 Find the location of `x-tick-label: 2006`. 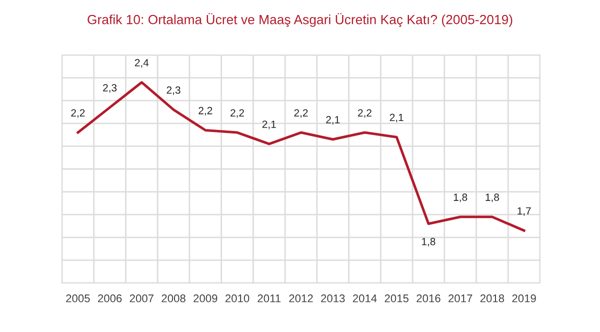

x-tick-label: 2006 is located at coordinates (110, 298).